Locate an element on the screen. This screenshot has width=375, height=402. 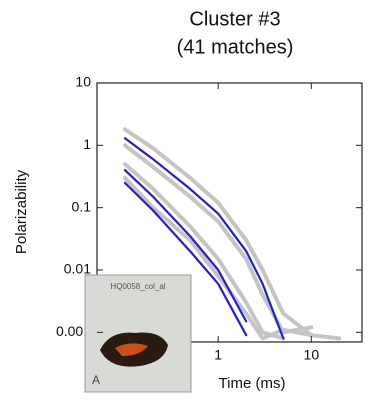
x-tick-label: 1 is located at coordinates (218, 355).